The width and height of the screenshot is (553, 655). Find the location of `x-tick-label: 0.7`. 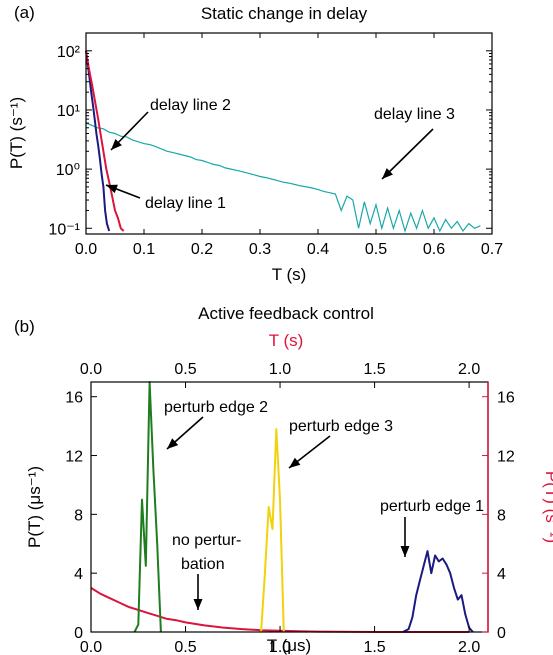

x-tick-label: 0.7 is located at coordinates (492, 249).